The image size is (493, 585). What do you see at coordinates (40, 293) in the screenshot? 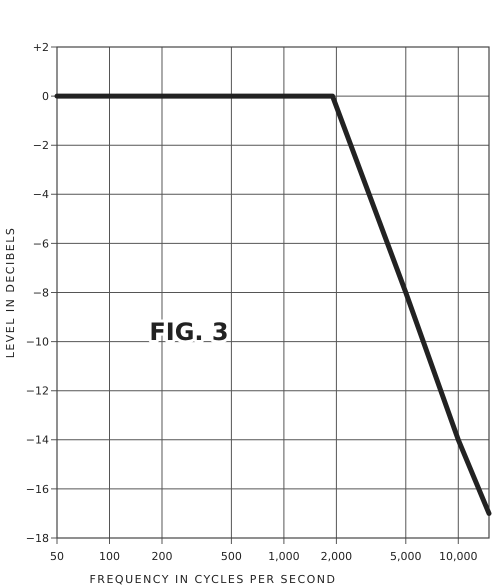
I see `y-tick-label: −8` at bounding box center [40, 293].